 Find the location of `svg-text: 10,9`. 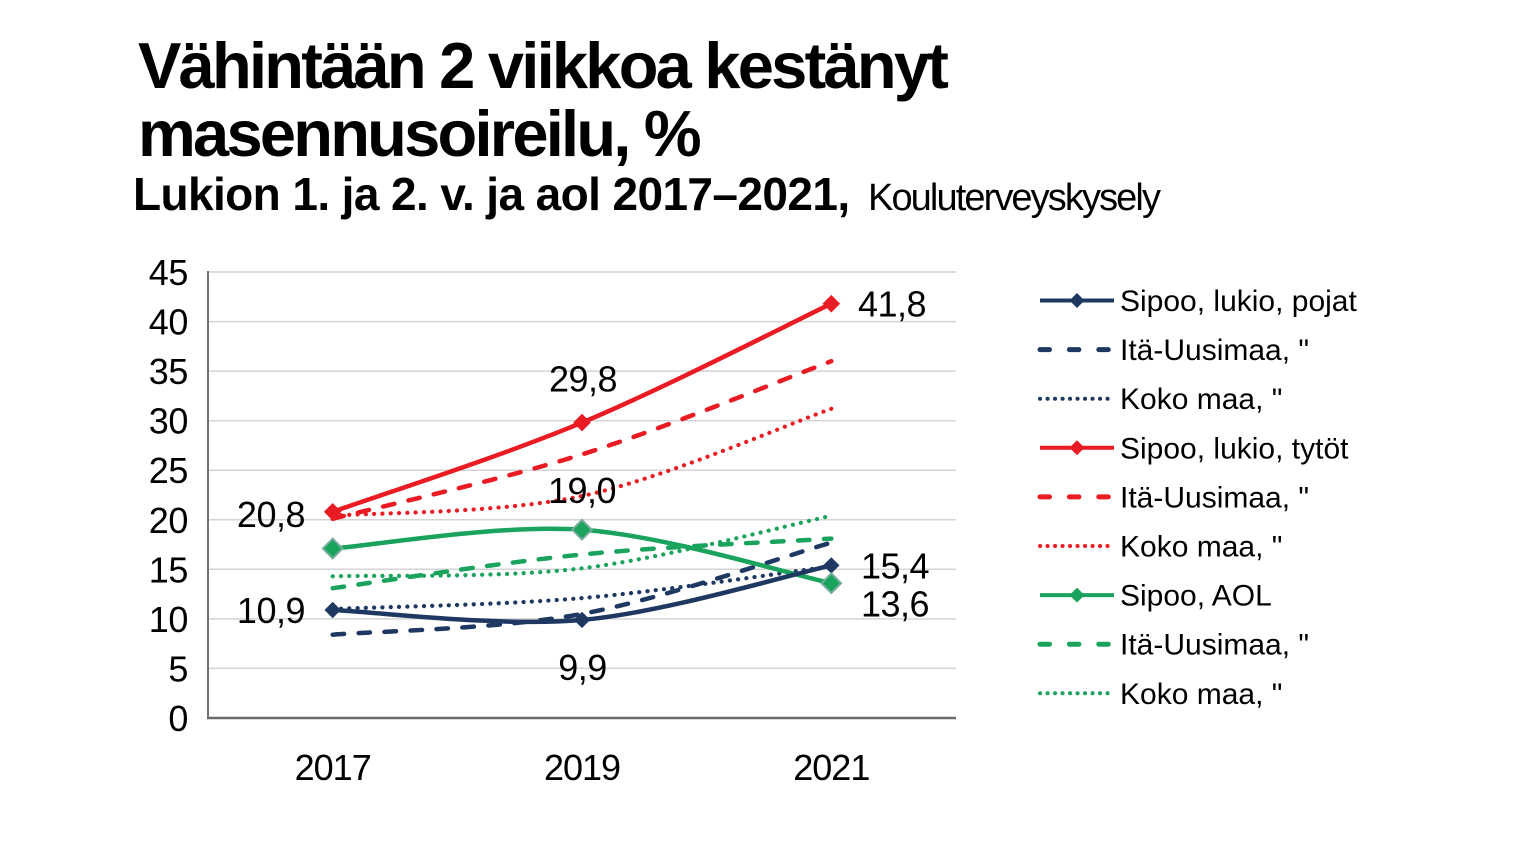

svg-text: 10,9 is located at coordinates (271, 610).